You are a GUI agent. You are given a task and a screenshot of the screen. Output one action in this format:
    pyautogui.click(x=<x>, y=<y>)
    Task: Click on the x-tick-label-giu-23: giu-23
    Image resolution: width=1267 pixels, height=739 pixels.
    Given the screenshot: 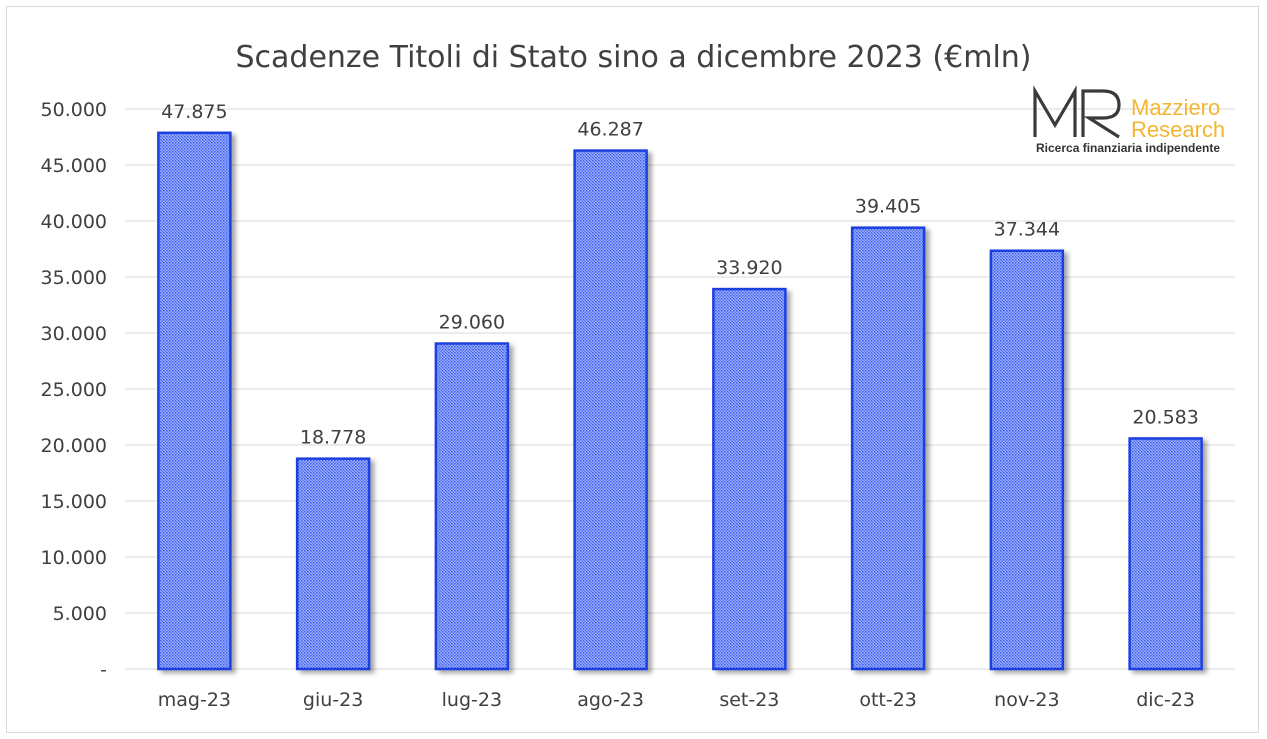 What is the action you would take?
    pyautogui.click(x=333, y=700)
    